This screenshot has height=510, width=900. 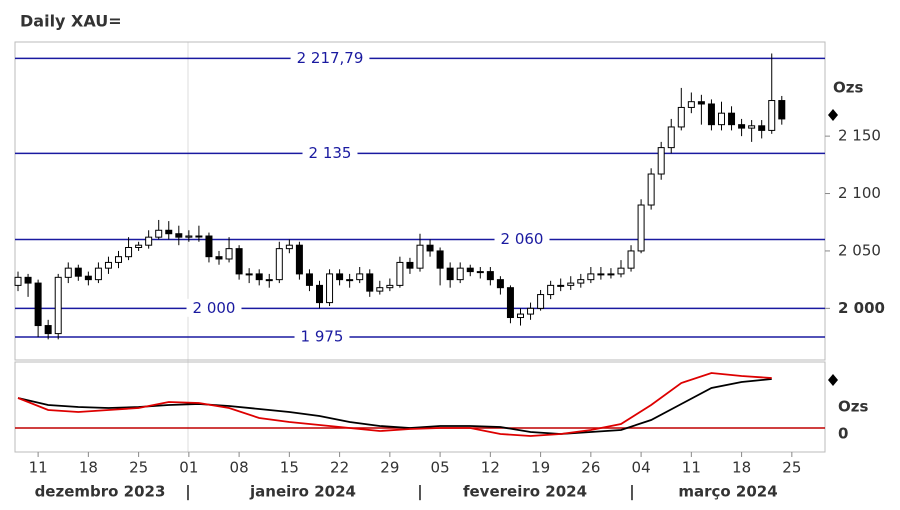 I want to click on x-tick-label: 04, so click(x=641, y=468).